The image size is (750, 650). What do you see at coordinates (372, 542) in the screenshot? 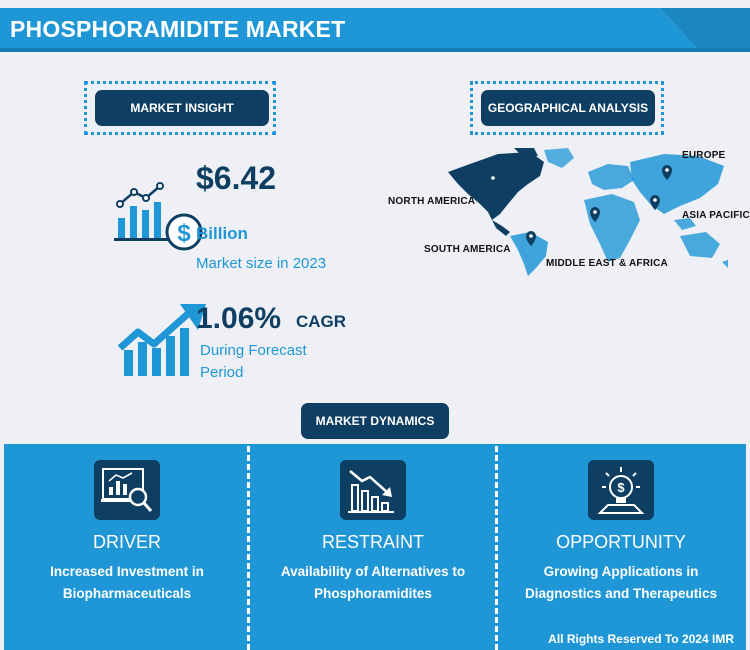
I see `restraint-heading: RESTRAINT` at bounding box center [372, 542].